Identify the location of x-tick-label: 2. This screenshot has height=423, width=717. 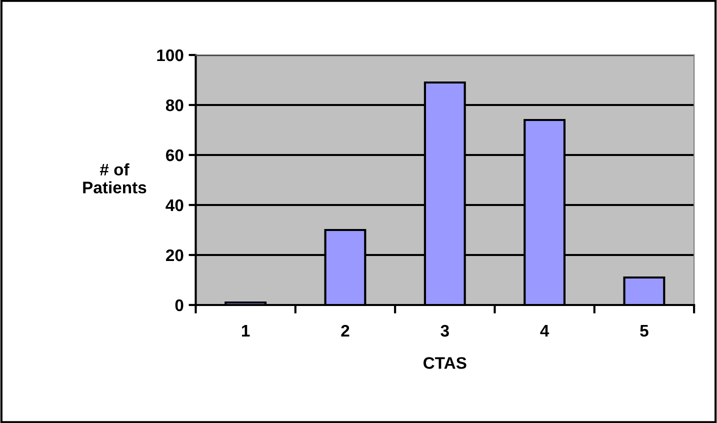
(345, 330).